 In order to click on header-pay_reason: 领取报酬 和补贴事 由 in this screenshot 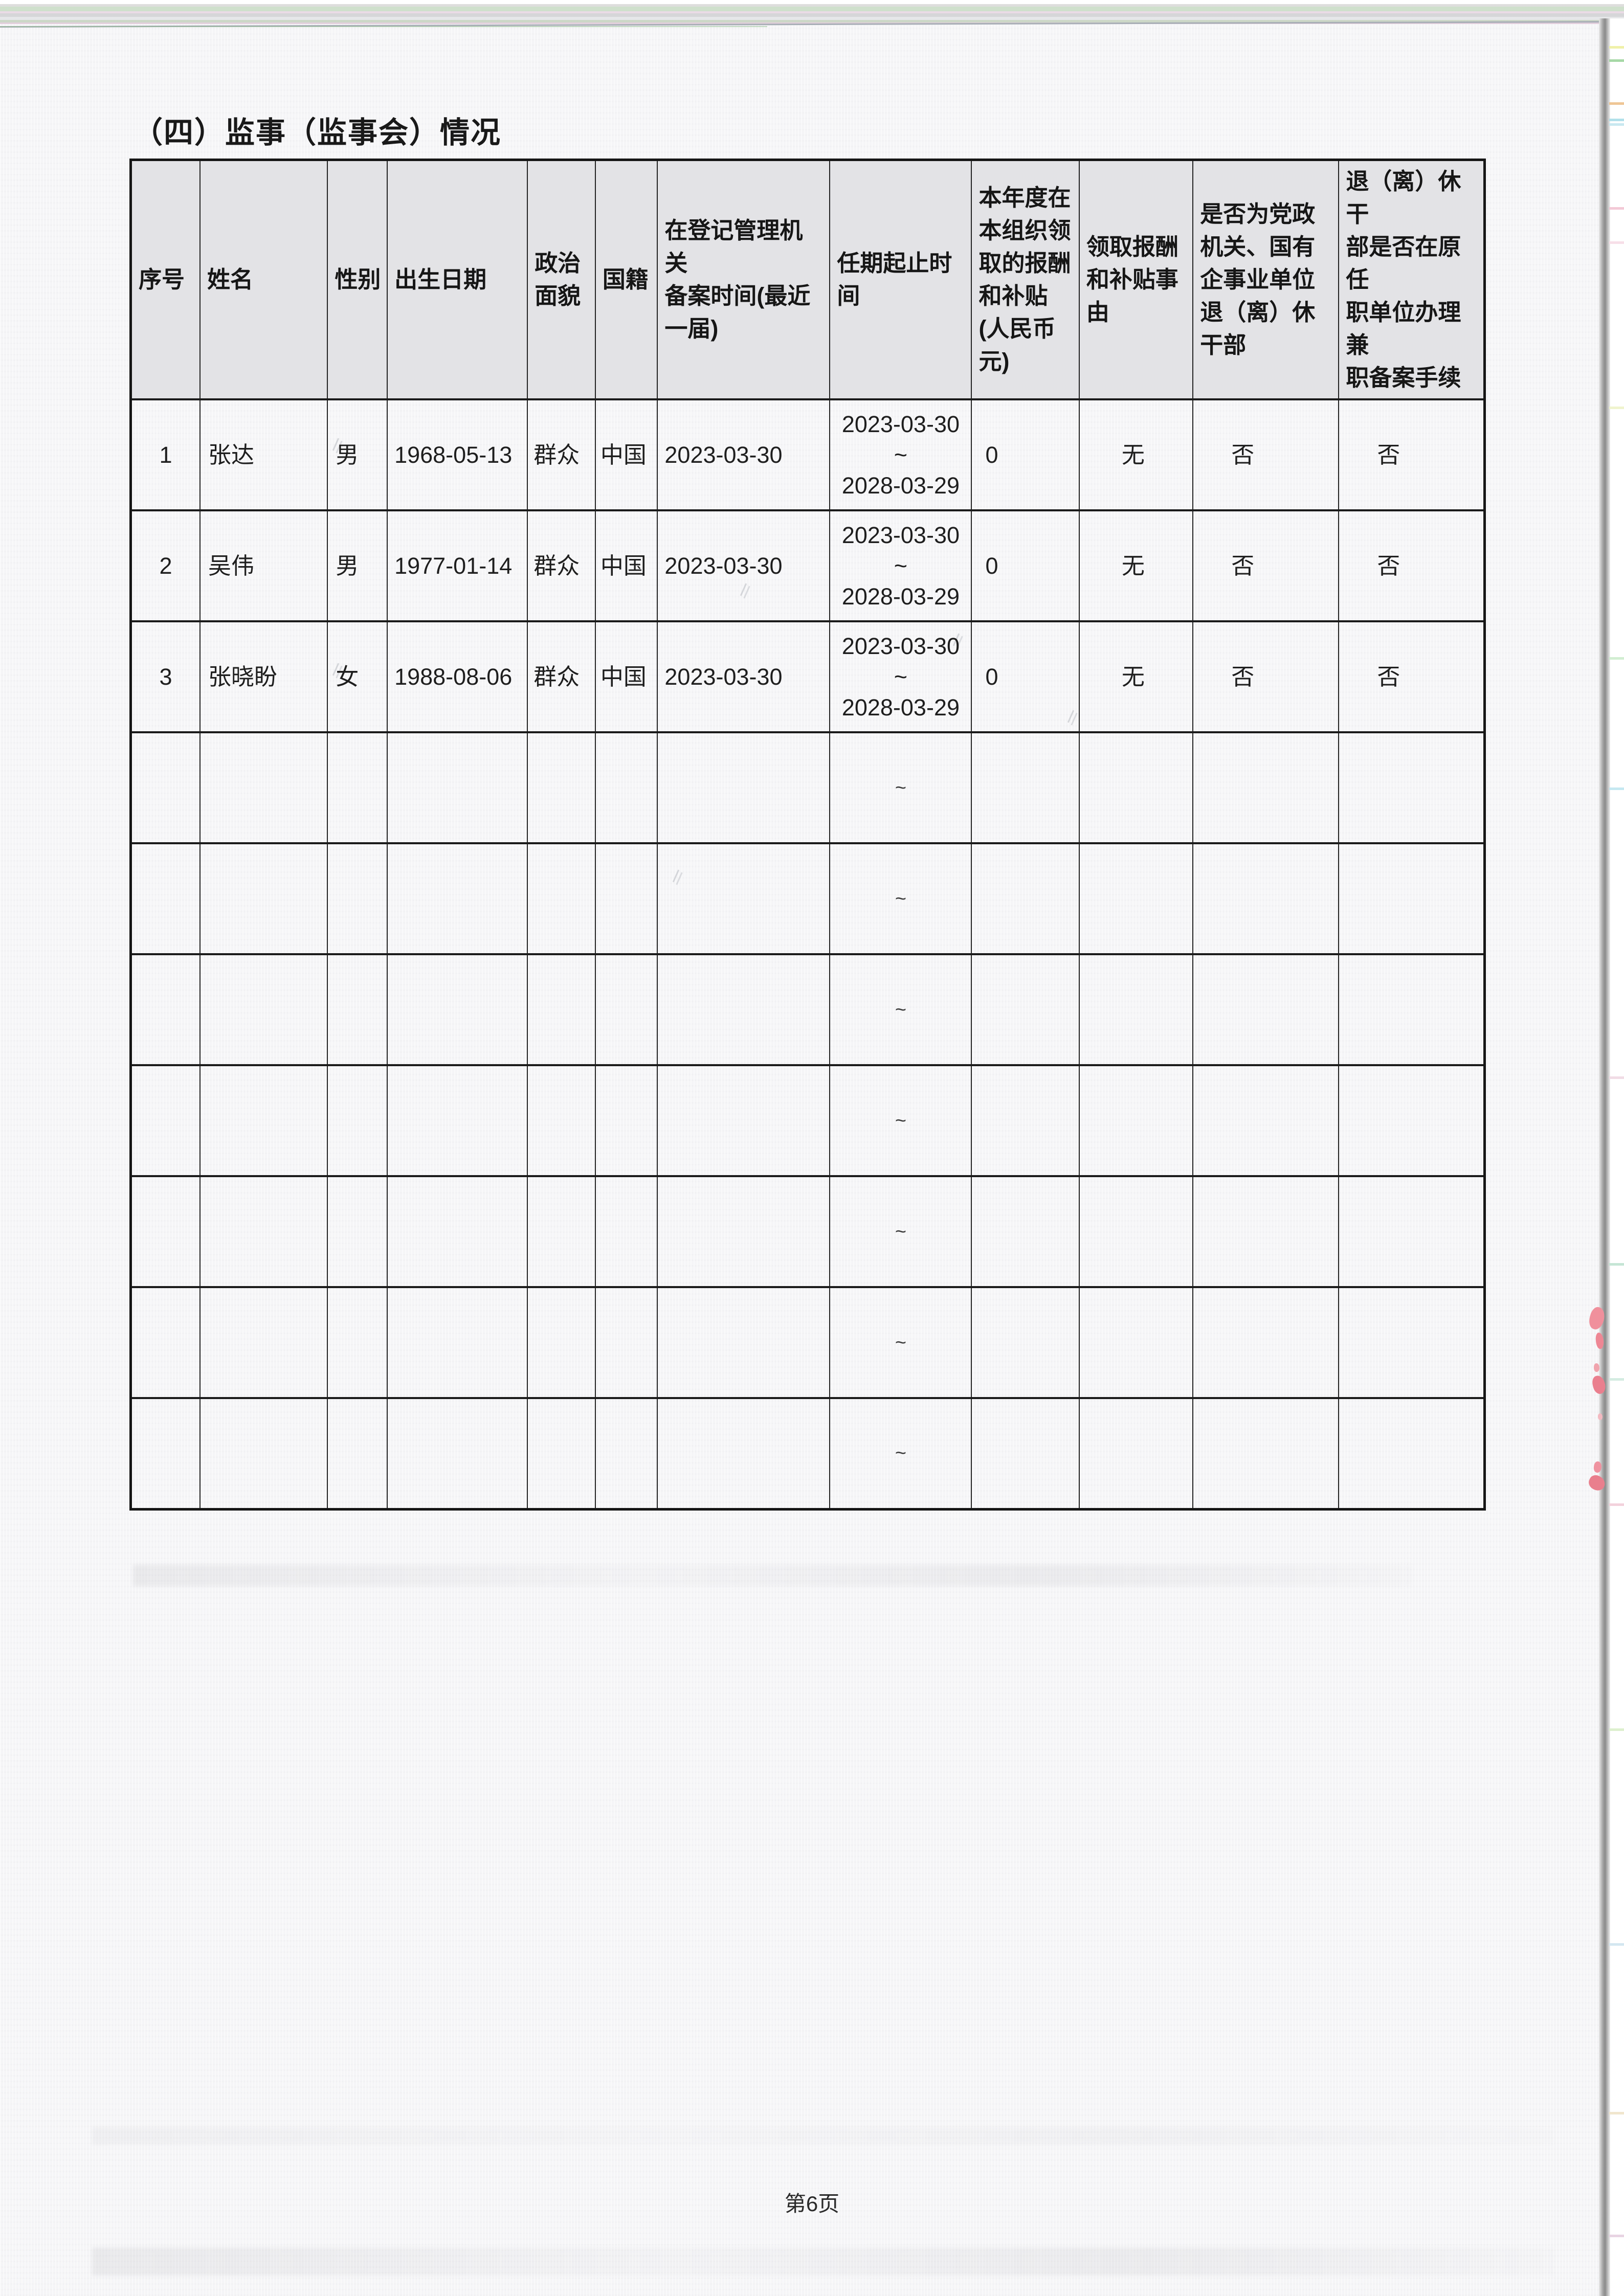, I will do `click(1136, 280)`.